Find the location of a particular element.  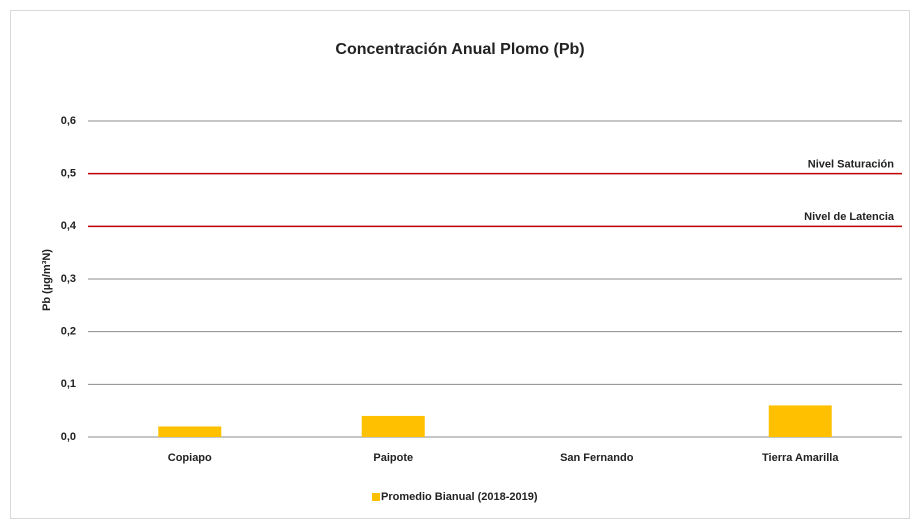

x-tick-label: San Fernando is located at coordinates (597, 458).